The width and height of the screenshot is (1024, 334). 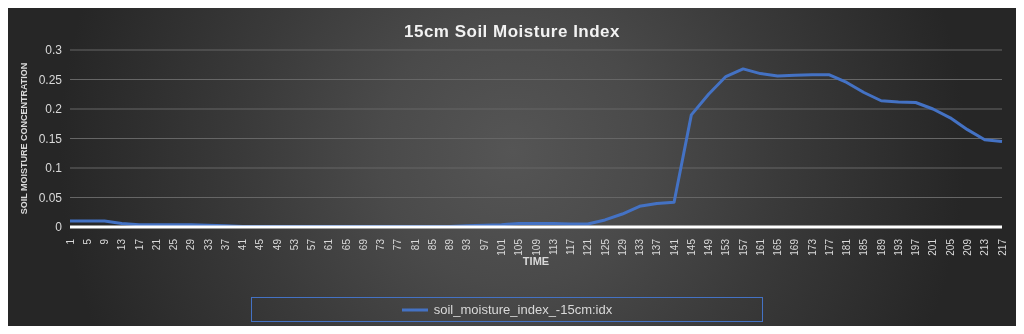 What do you see at coordinates (950, 247) in the screenshot?
I see `x-tick-label: 205` at bounding box center [950, 247].